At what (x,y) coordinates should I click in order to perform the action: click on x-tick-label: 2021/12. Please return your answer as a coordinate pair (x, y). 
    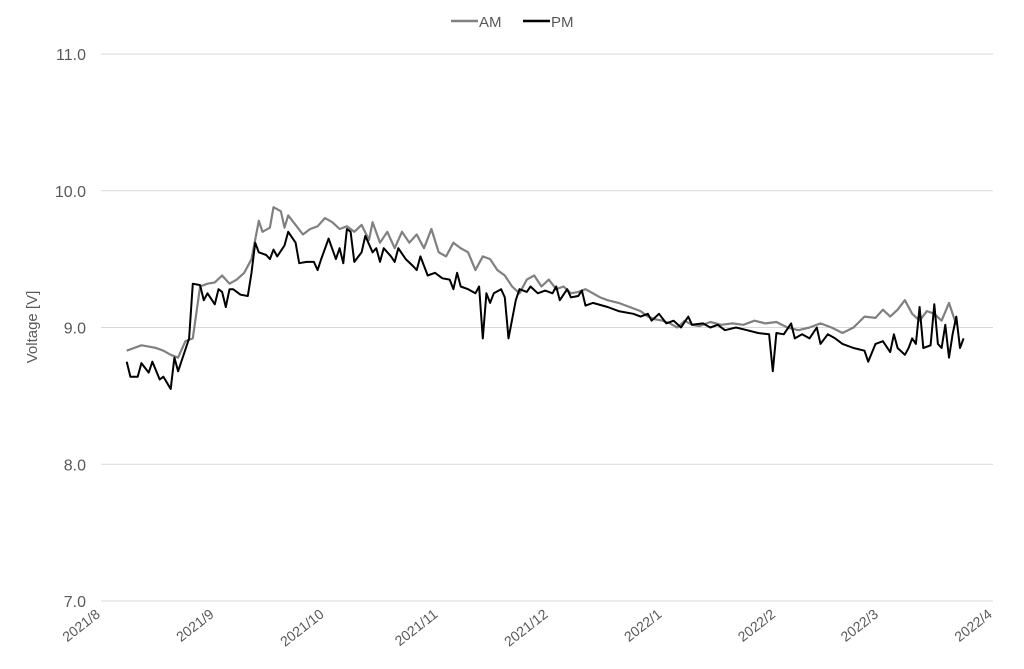
    Looking at the image, I should click on (526, 628).